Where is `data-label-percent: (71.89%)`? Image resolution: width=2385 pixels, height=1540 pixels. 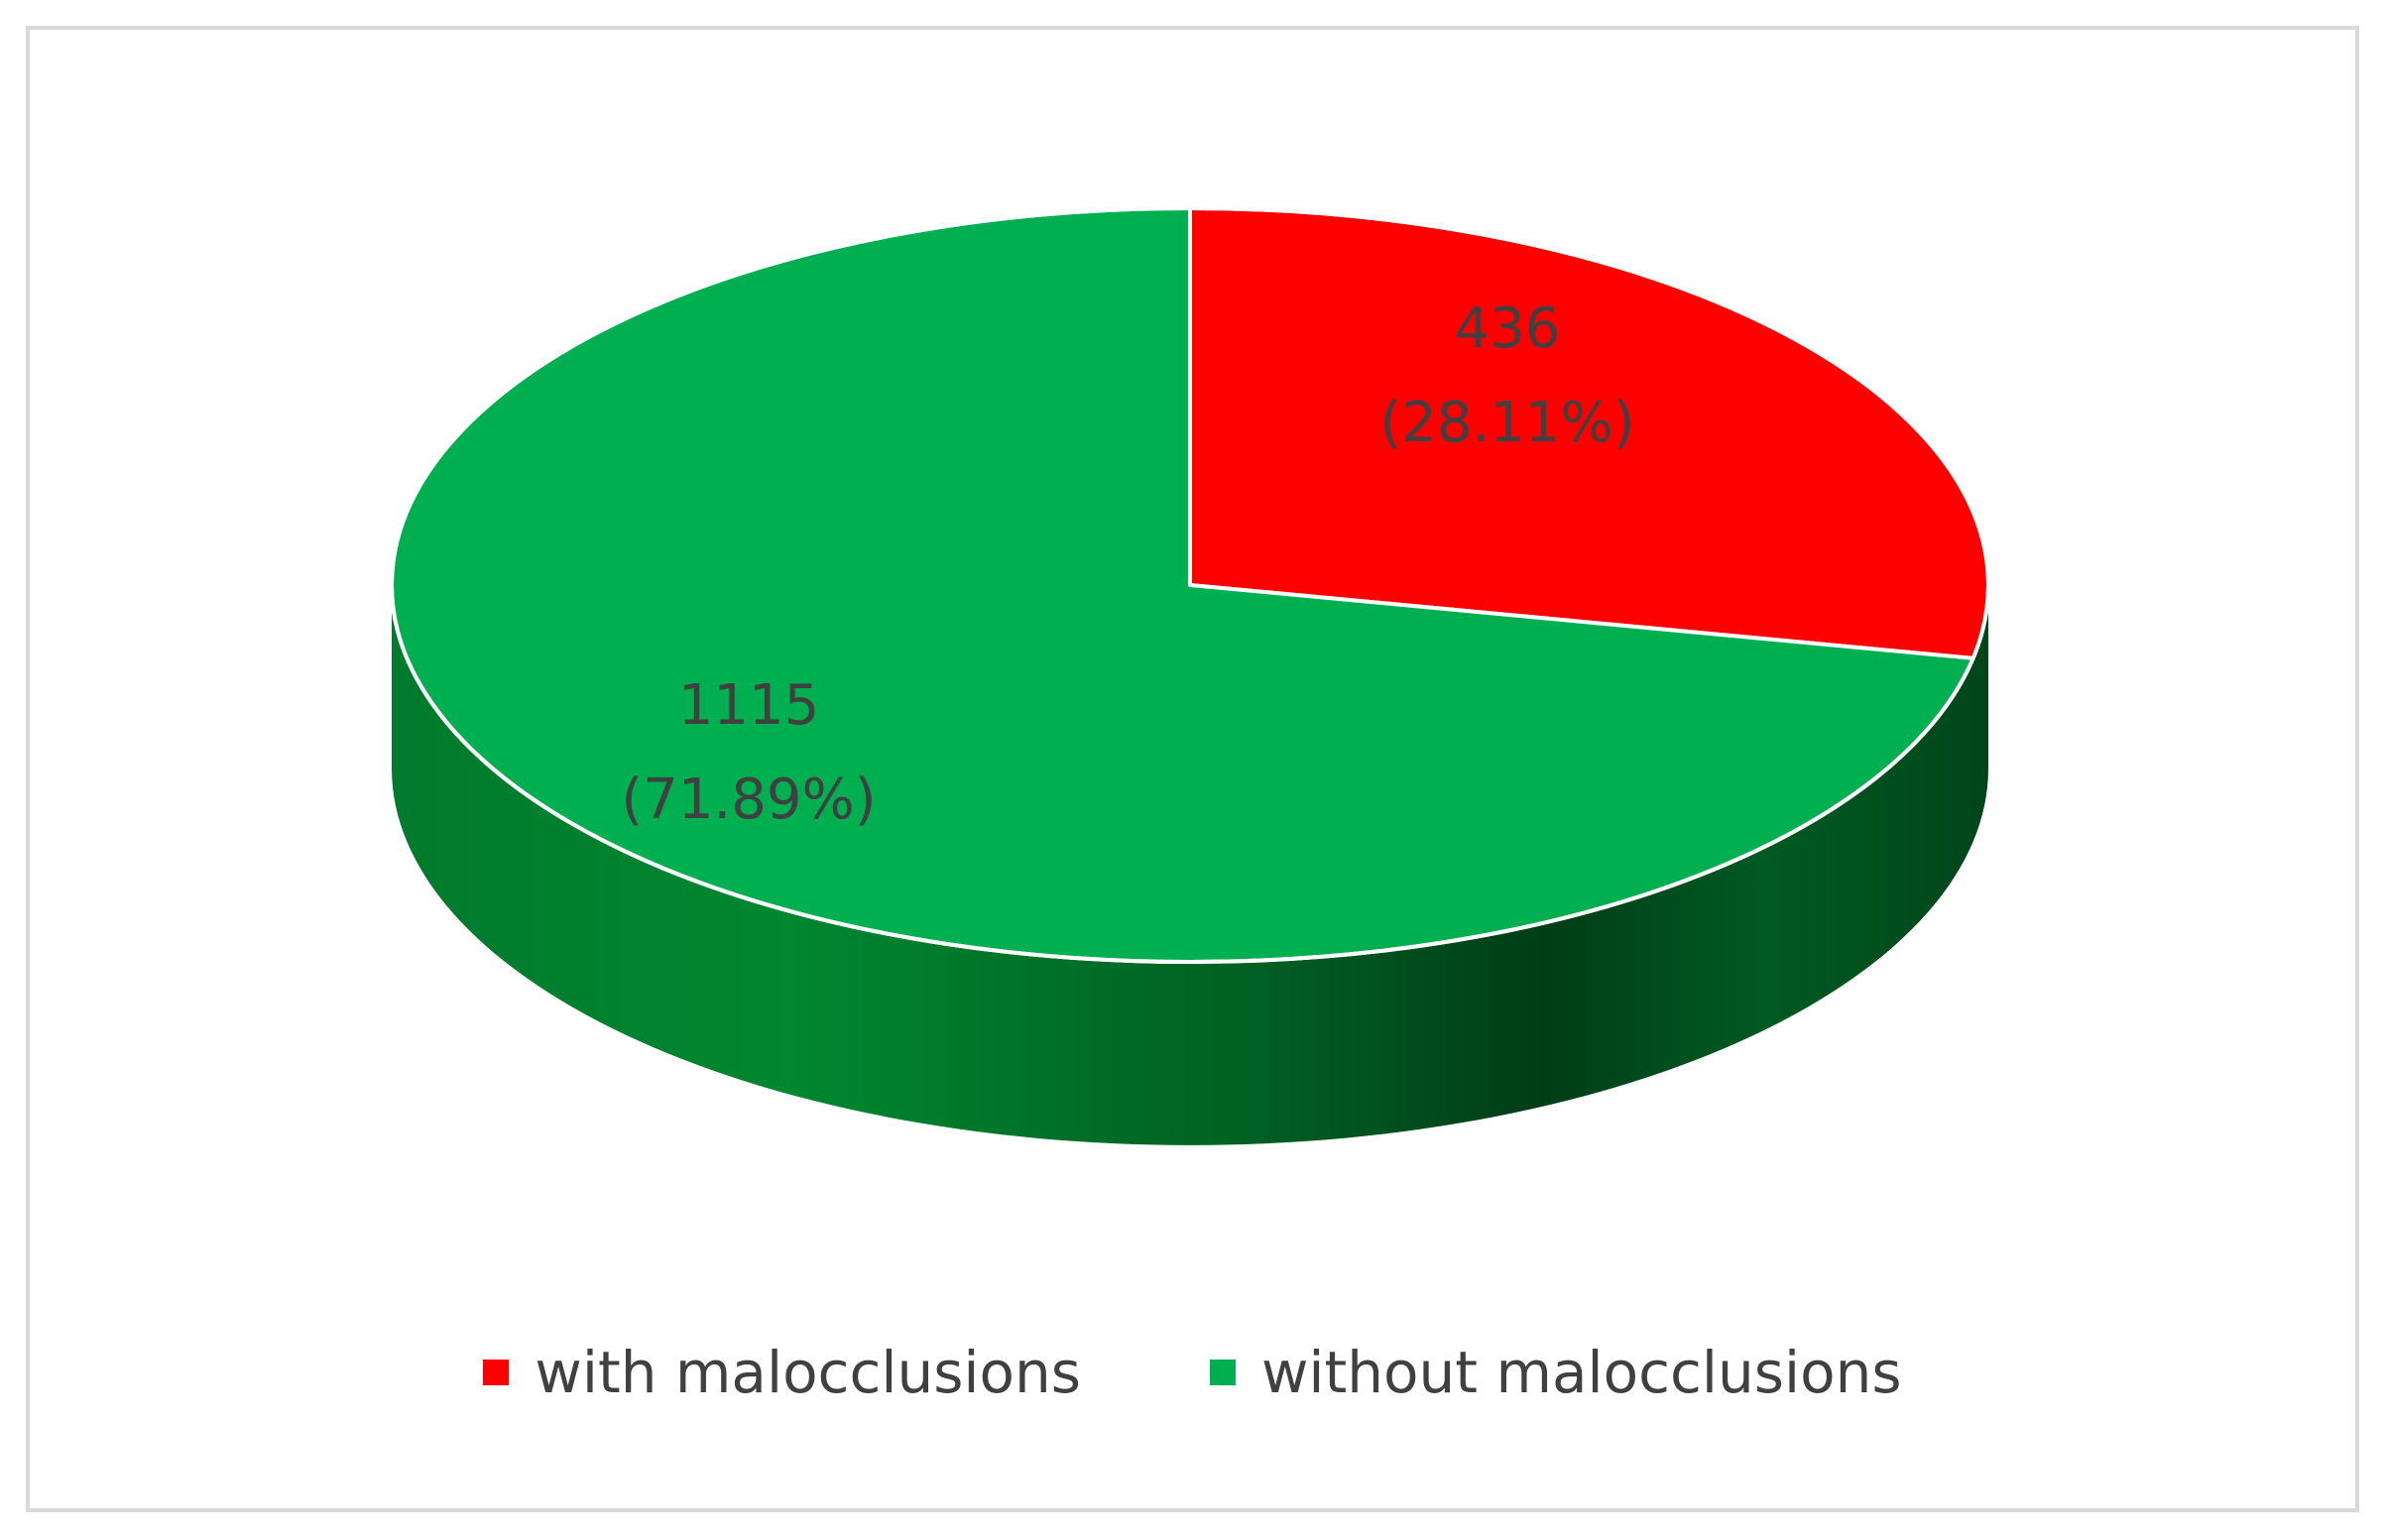
data-label-percent: (71.89%) is located at coordinates (748, 800).